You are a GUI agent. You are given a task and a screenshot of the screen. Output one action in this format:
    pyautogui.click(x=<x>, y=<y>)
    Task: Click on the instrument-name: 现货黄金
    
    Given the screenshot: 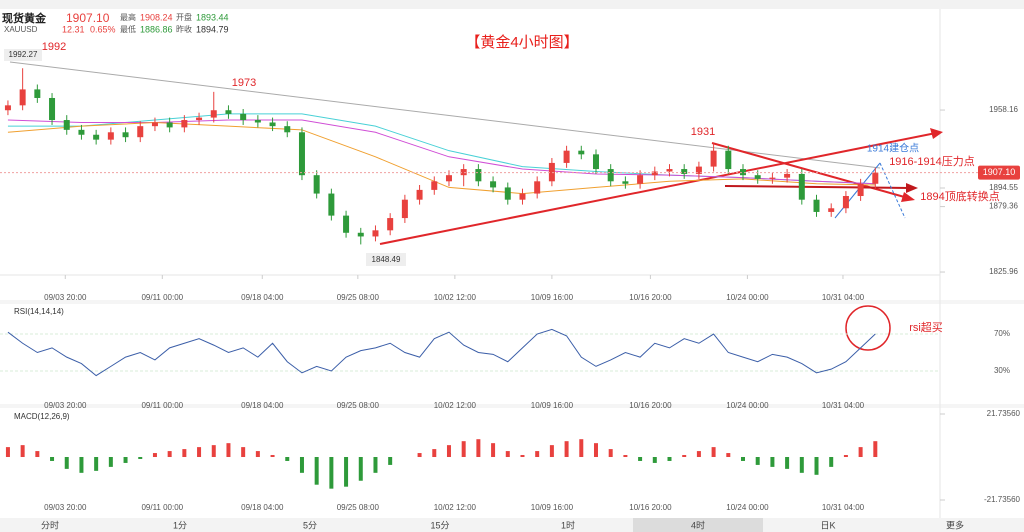 What is the action you would take?
    pyautogui.click(x=24, y=18)
    